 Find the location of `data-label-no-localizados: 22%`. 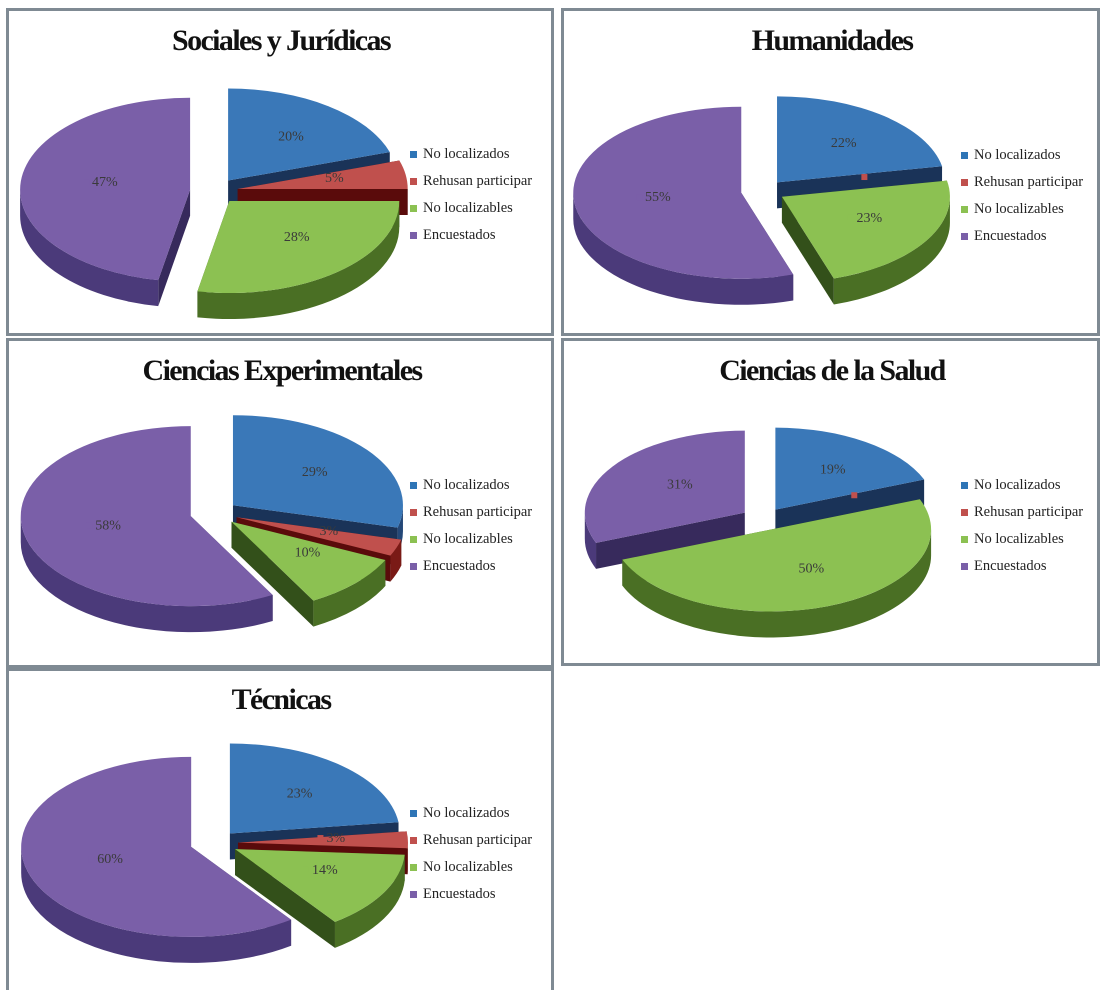

data-label-no-localizados: 22% is located at coordinates (839, 143).